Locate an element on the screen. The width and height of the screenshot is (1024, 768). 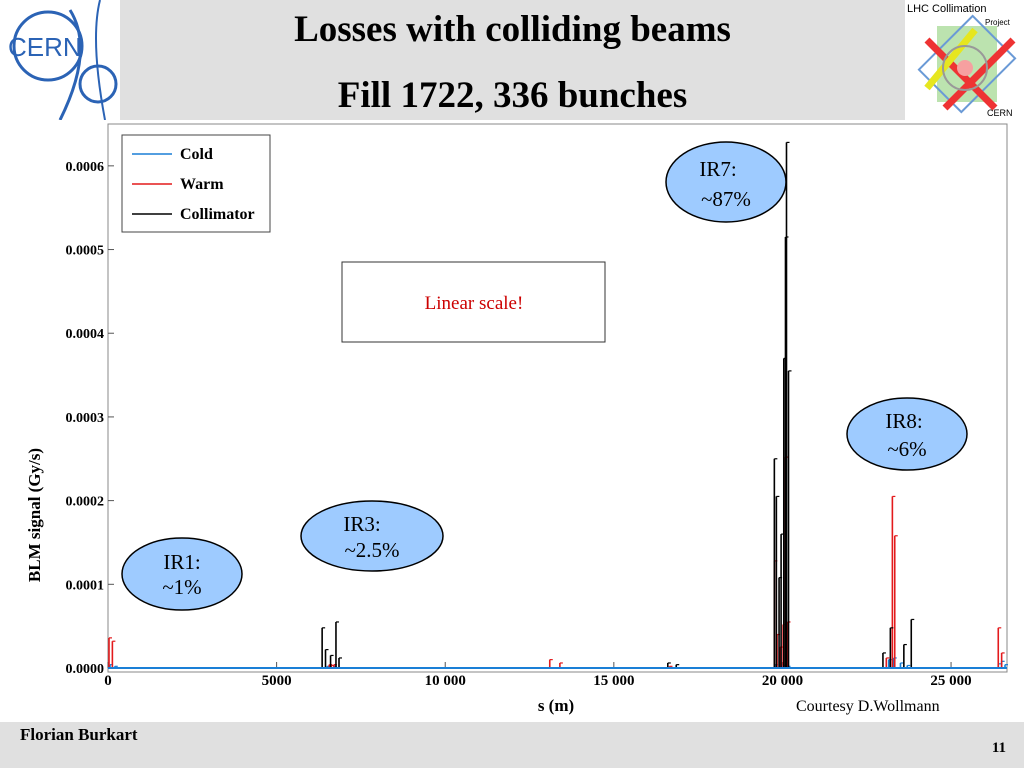
slide-title-line1: Losses with colliding beams is located at coordinates (512, 29).